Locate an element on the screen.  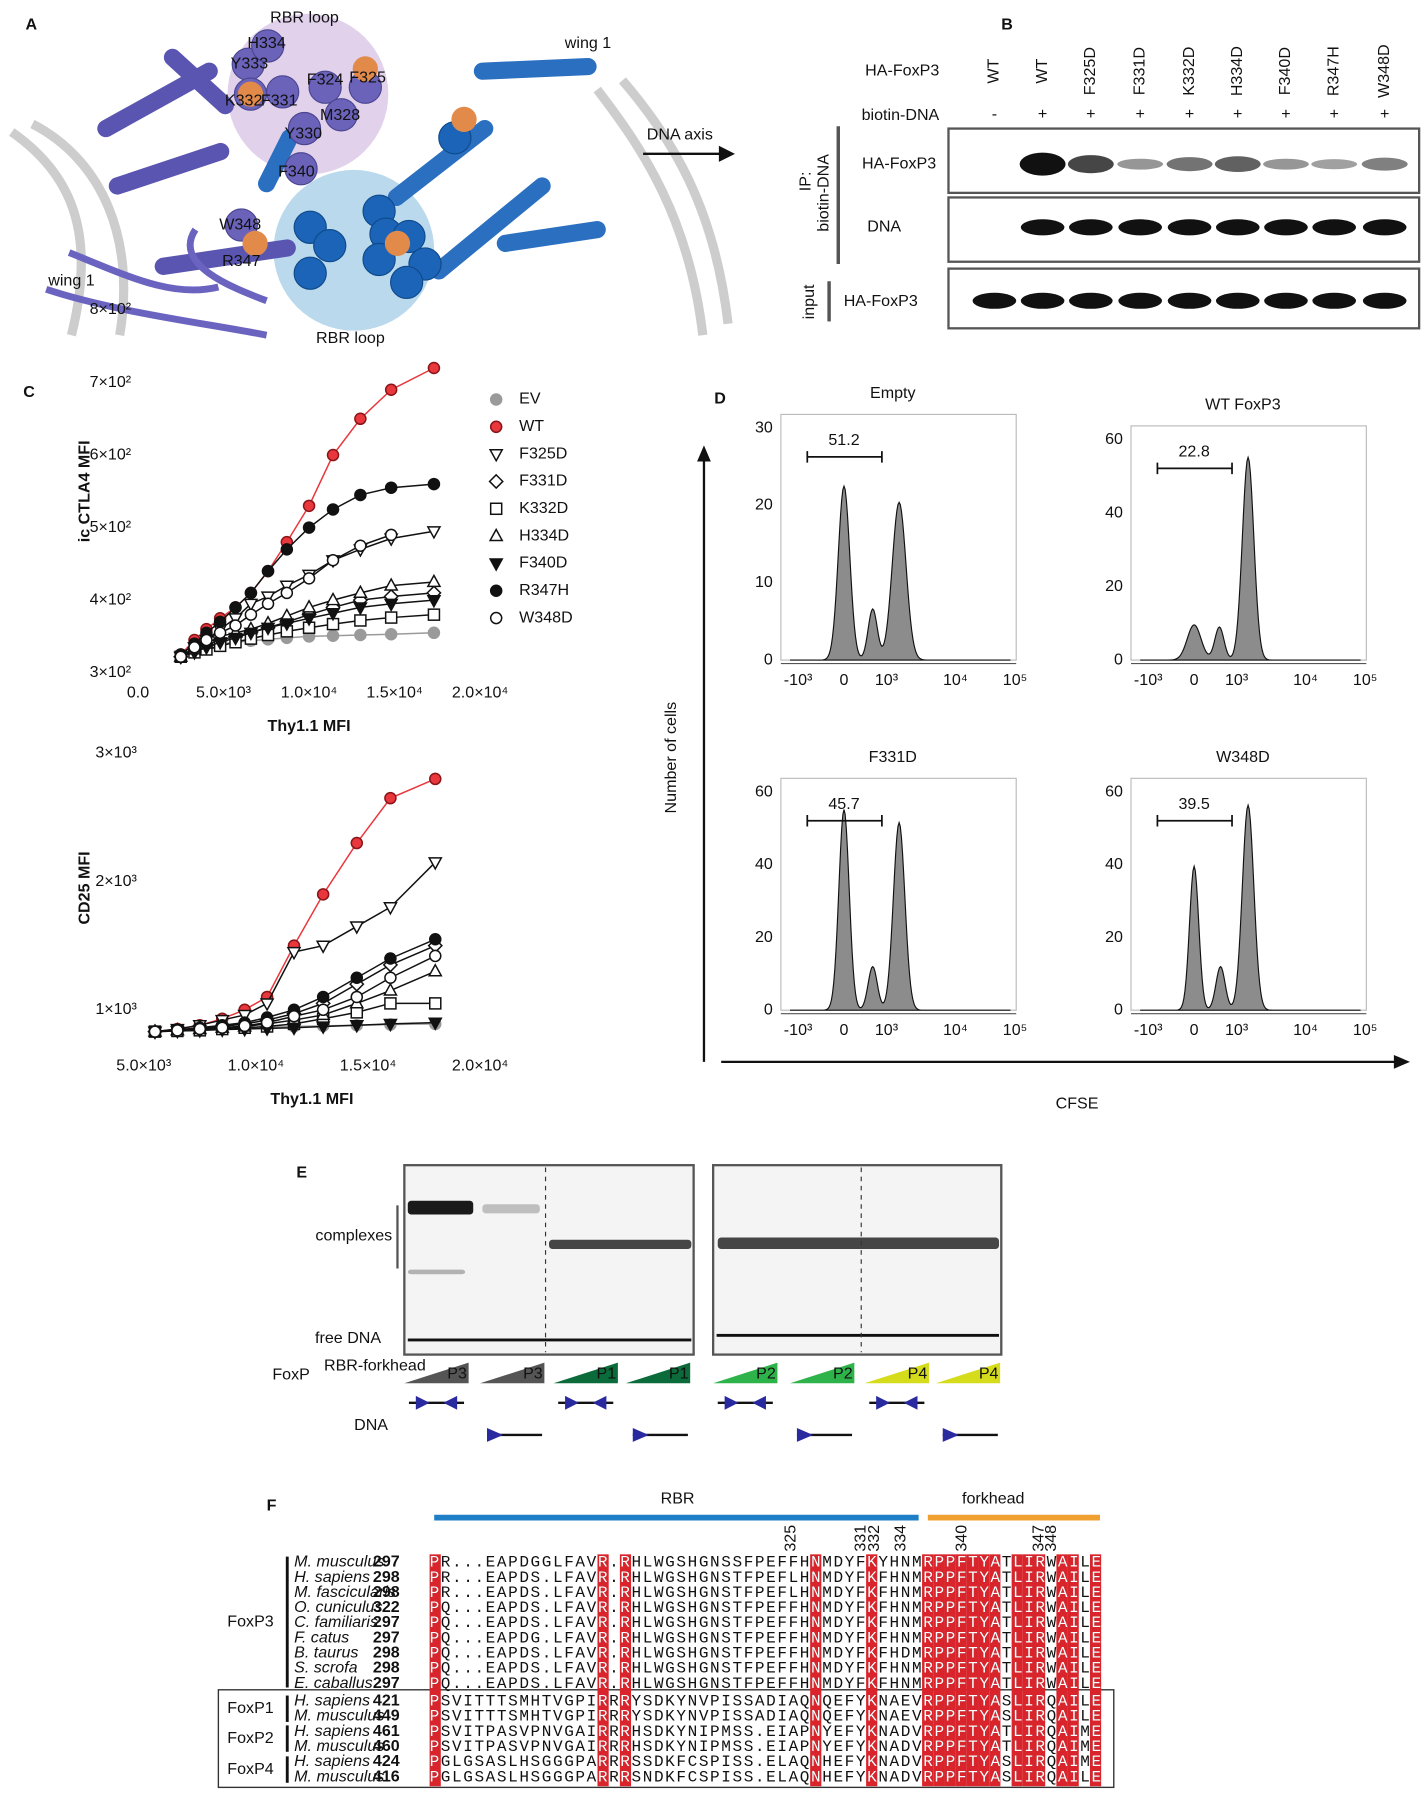
group-label: FoxP3 is located at coordinates (250, 1621).